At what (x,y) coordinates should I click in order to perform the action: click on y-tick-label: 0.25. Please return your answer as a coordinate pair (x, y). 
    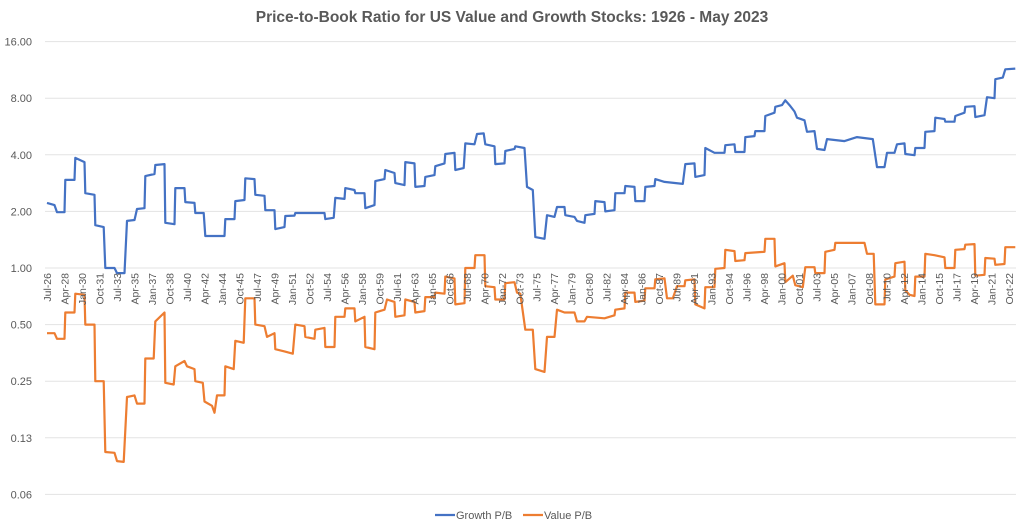
    Looking at the image, I should click on (21, 382).